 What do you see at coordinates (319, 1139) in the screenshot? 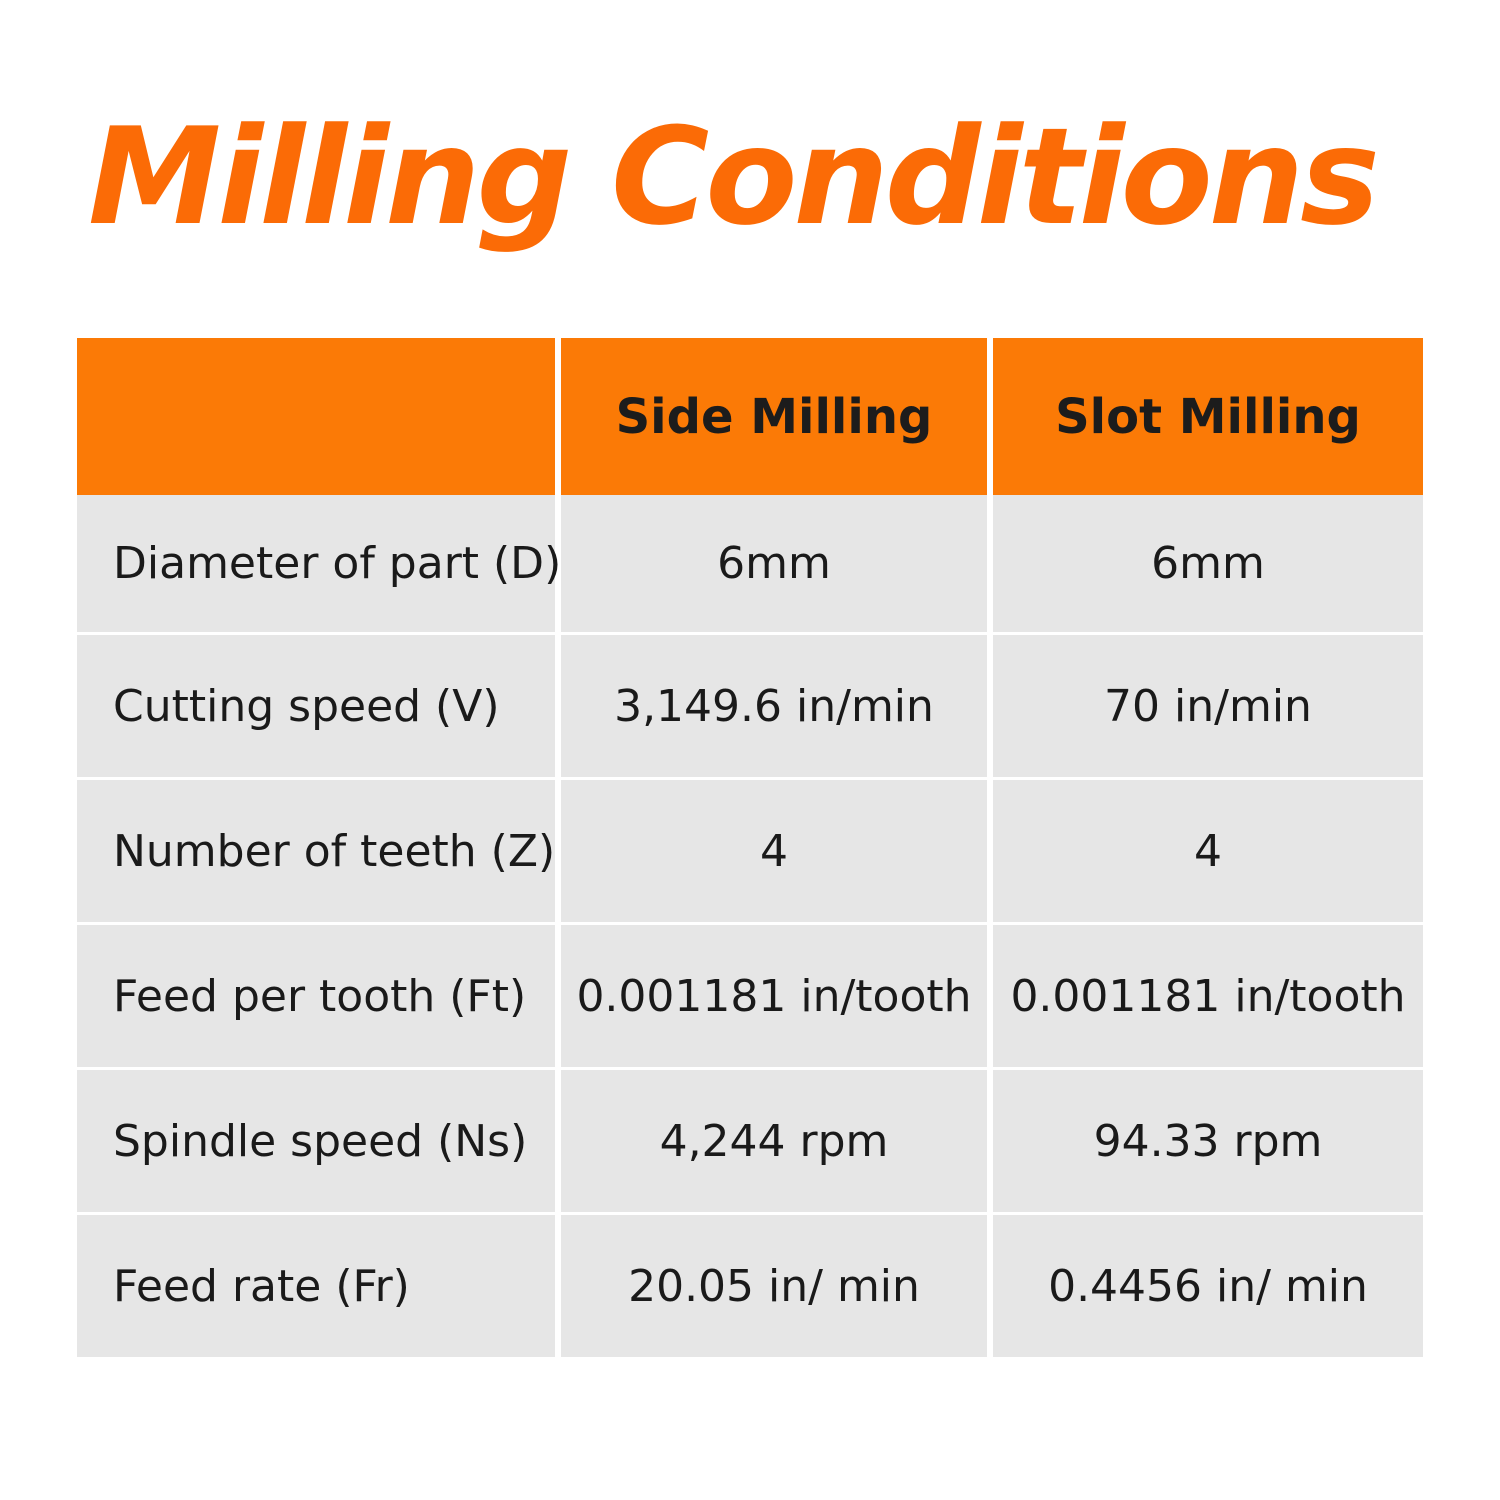
I see `row-label: Spindle speed (Ns)` at bounding box center [319, 1139].